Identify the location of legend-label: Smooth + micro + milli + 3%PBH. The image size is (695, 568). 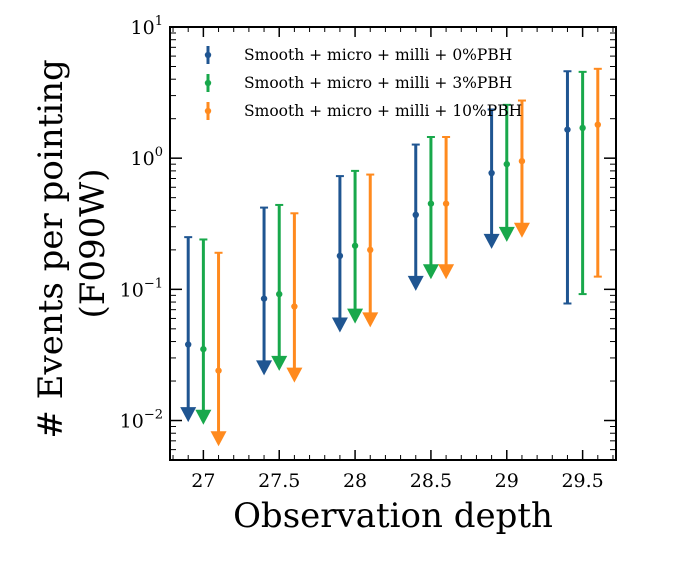
(378, 83).